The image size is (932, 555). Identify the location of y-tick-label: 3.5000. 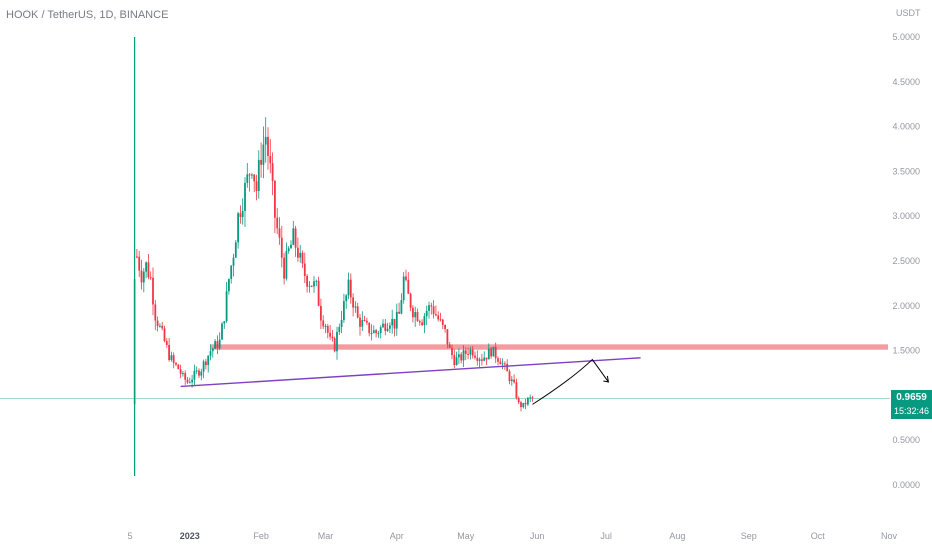
(906, 171).